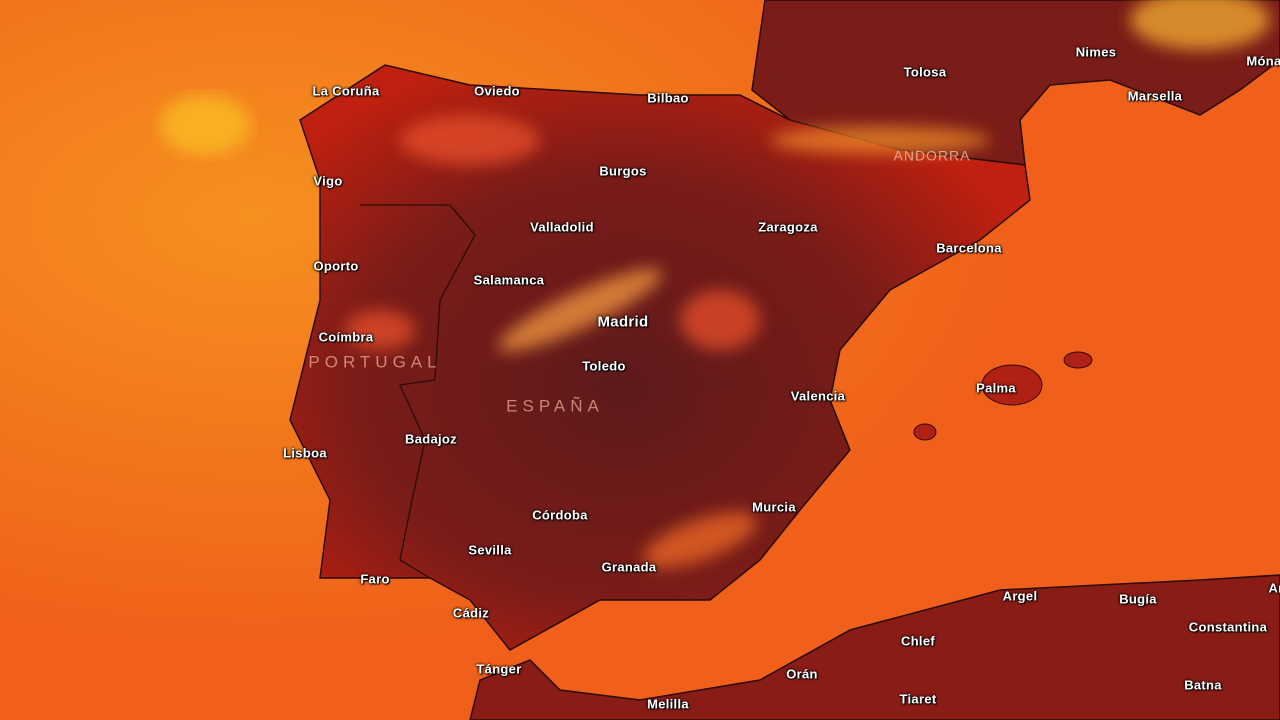  What do you see at coordinates (328, 181) in the screenshot?
I see `city-label: Vigo` at bounding box center [328, 181].